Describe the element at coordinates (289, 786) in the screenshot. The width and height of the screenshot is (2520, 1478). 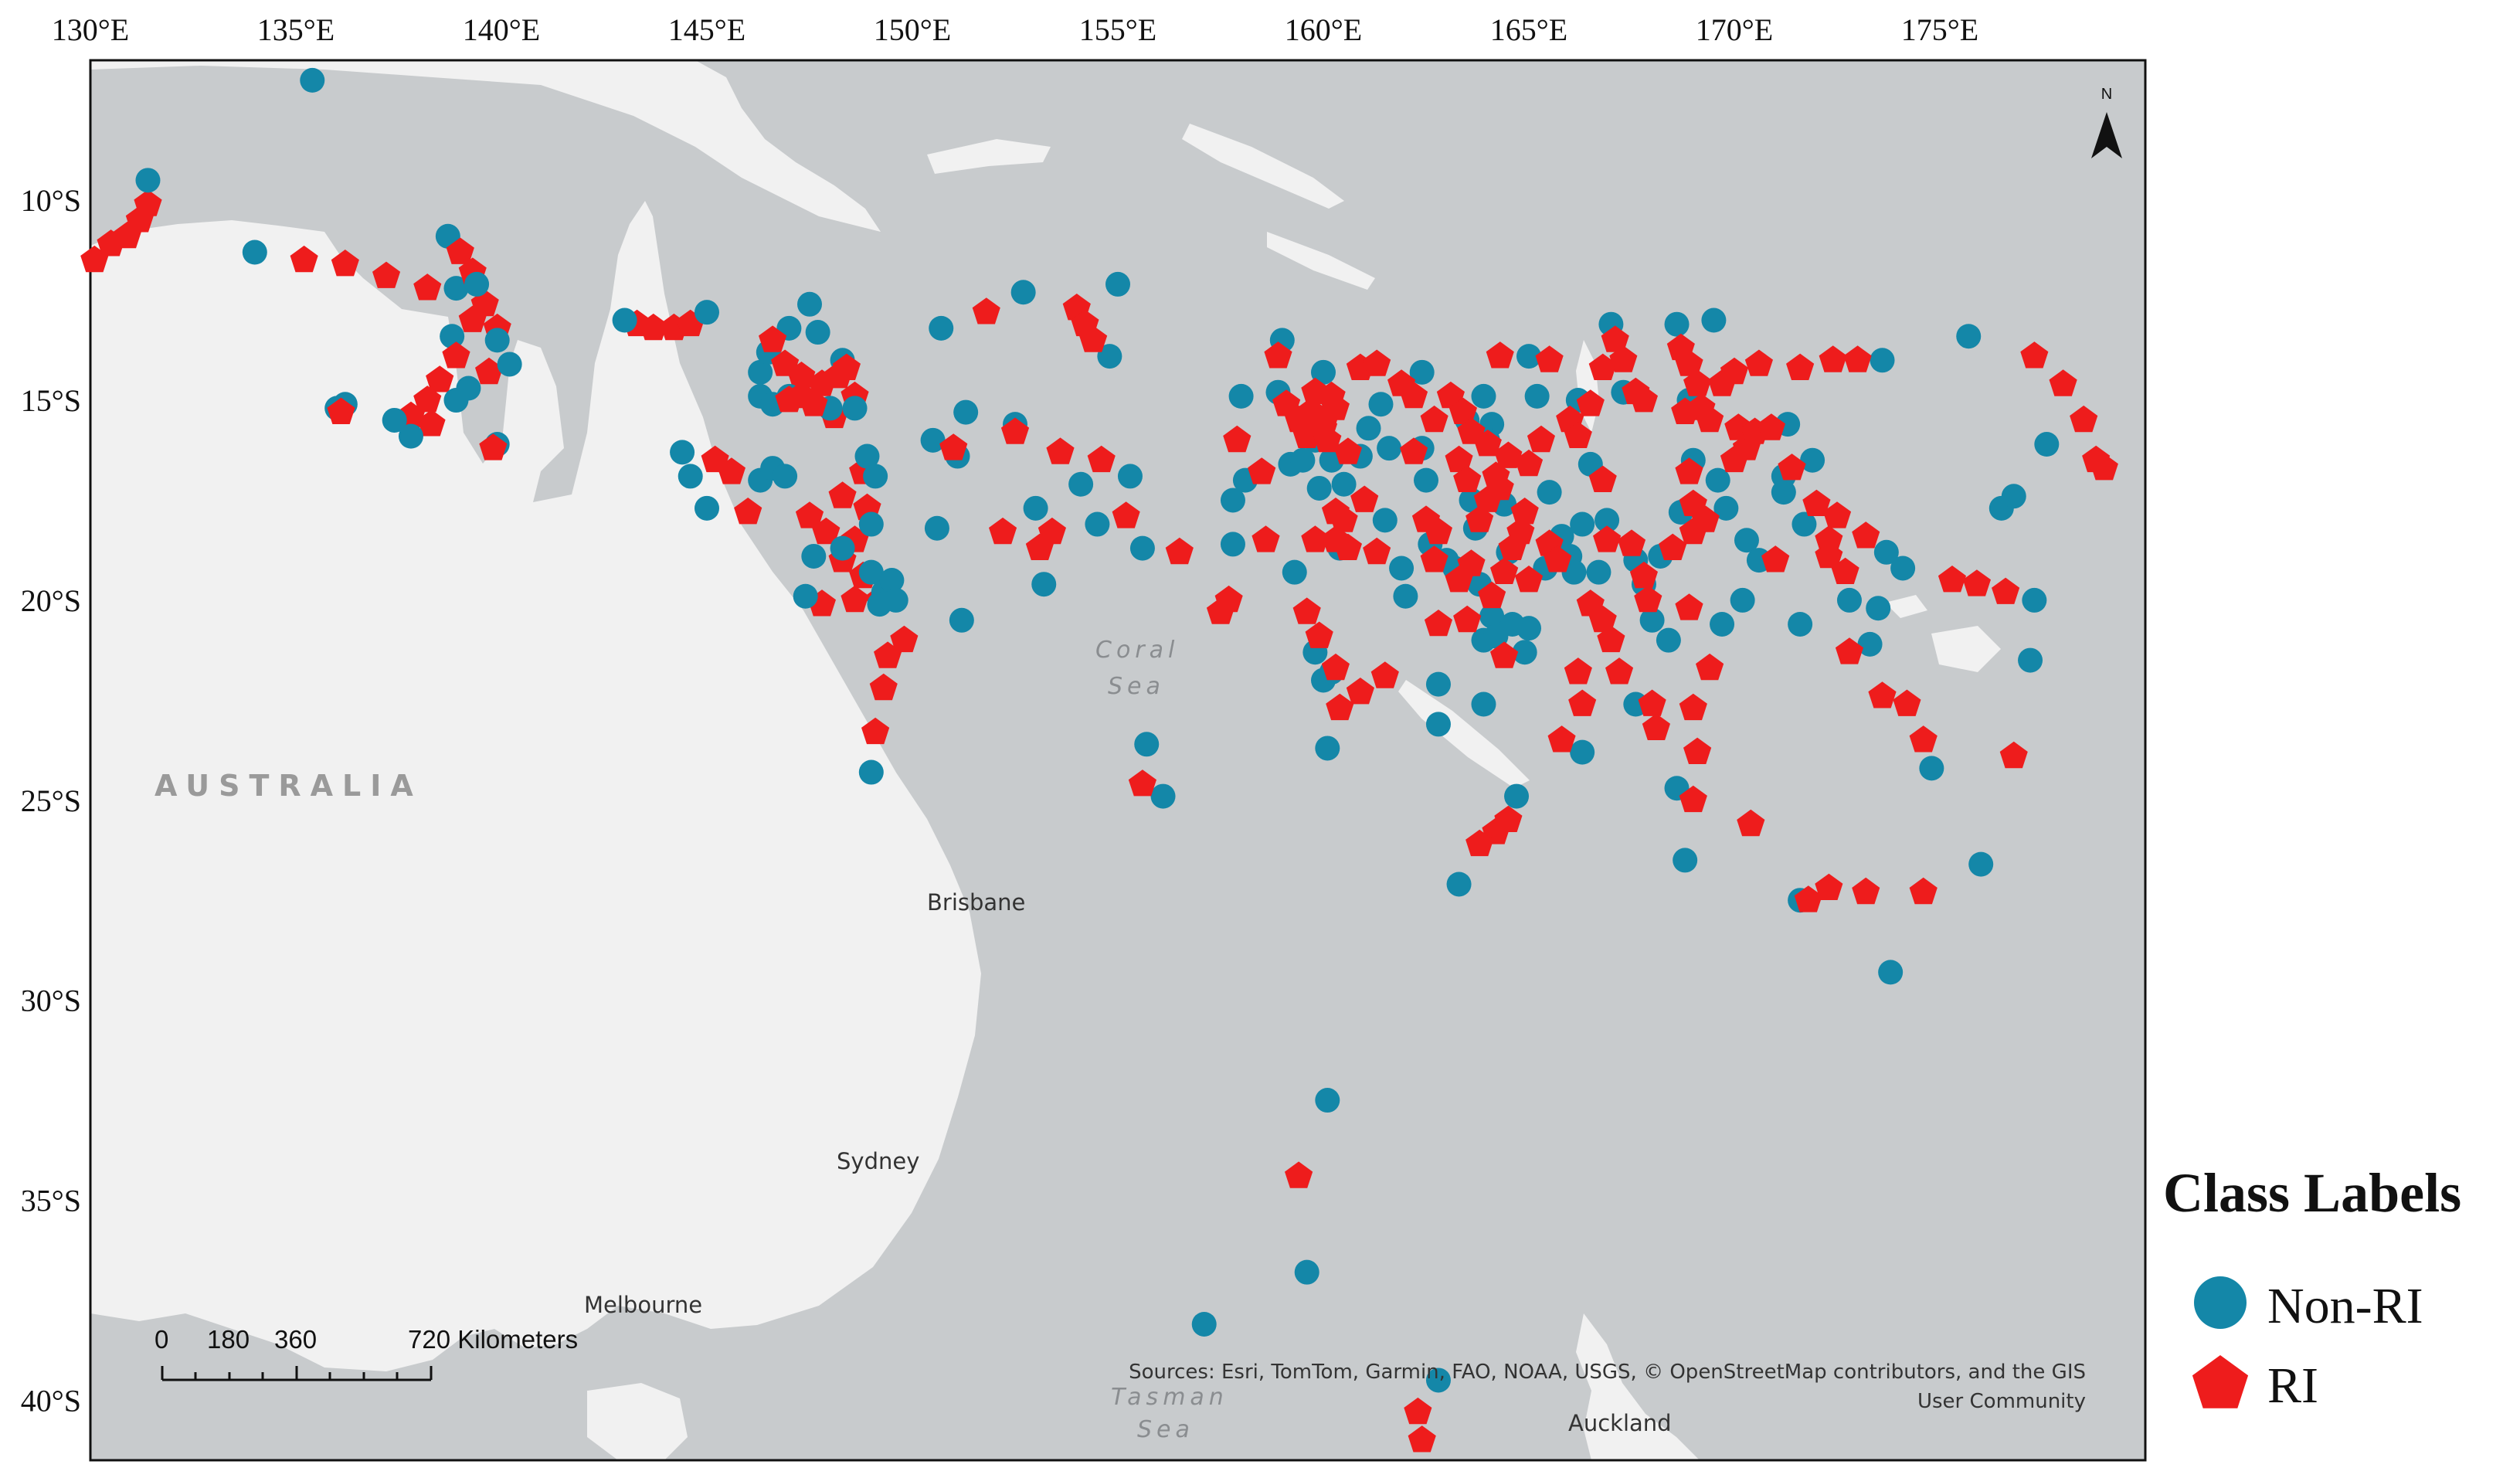
I see `country-label: AUSTRALIA` at that location.